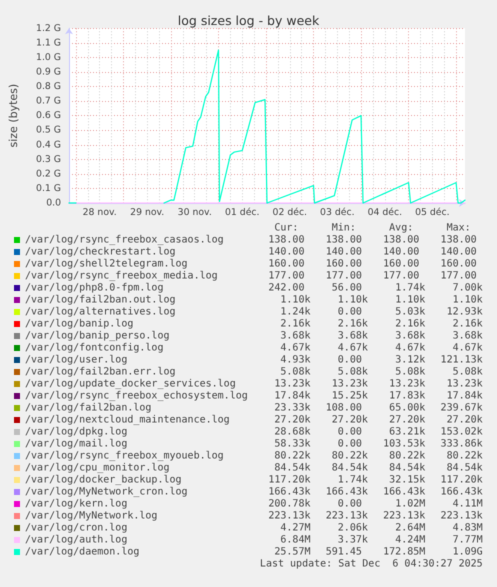 The width and height of the screenshot is (497, 587). Describe the element at coordinates (467, 552) in the screenshot. I see `text: 1.09G` at that location.